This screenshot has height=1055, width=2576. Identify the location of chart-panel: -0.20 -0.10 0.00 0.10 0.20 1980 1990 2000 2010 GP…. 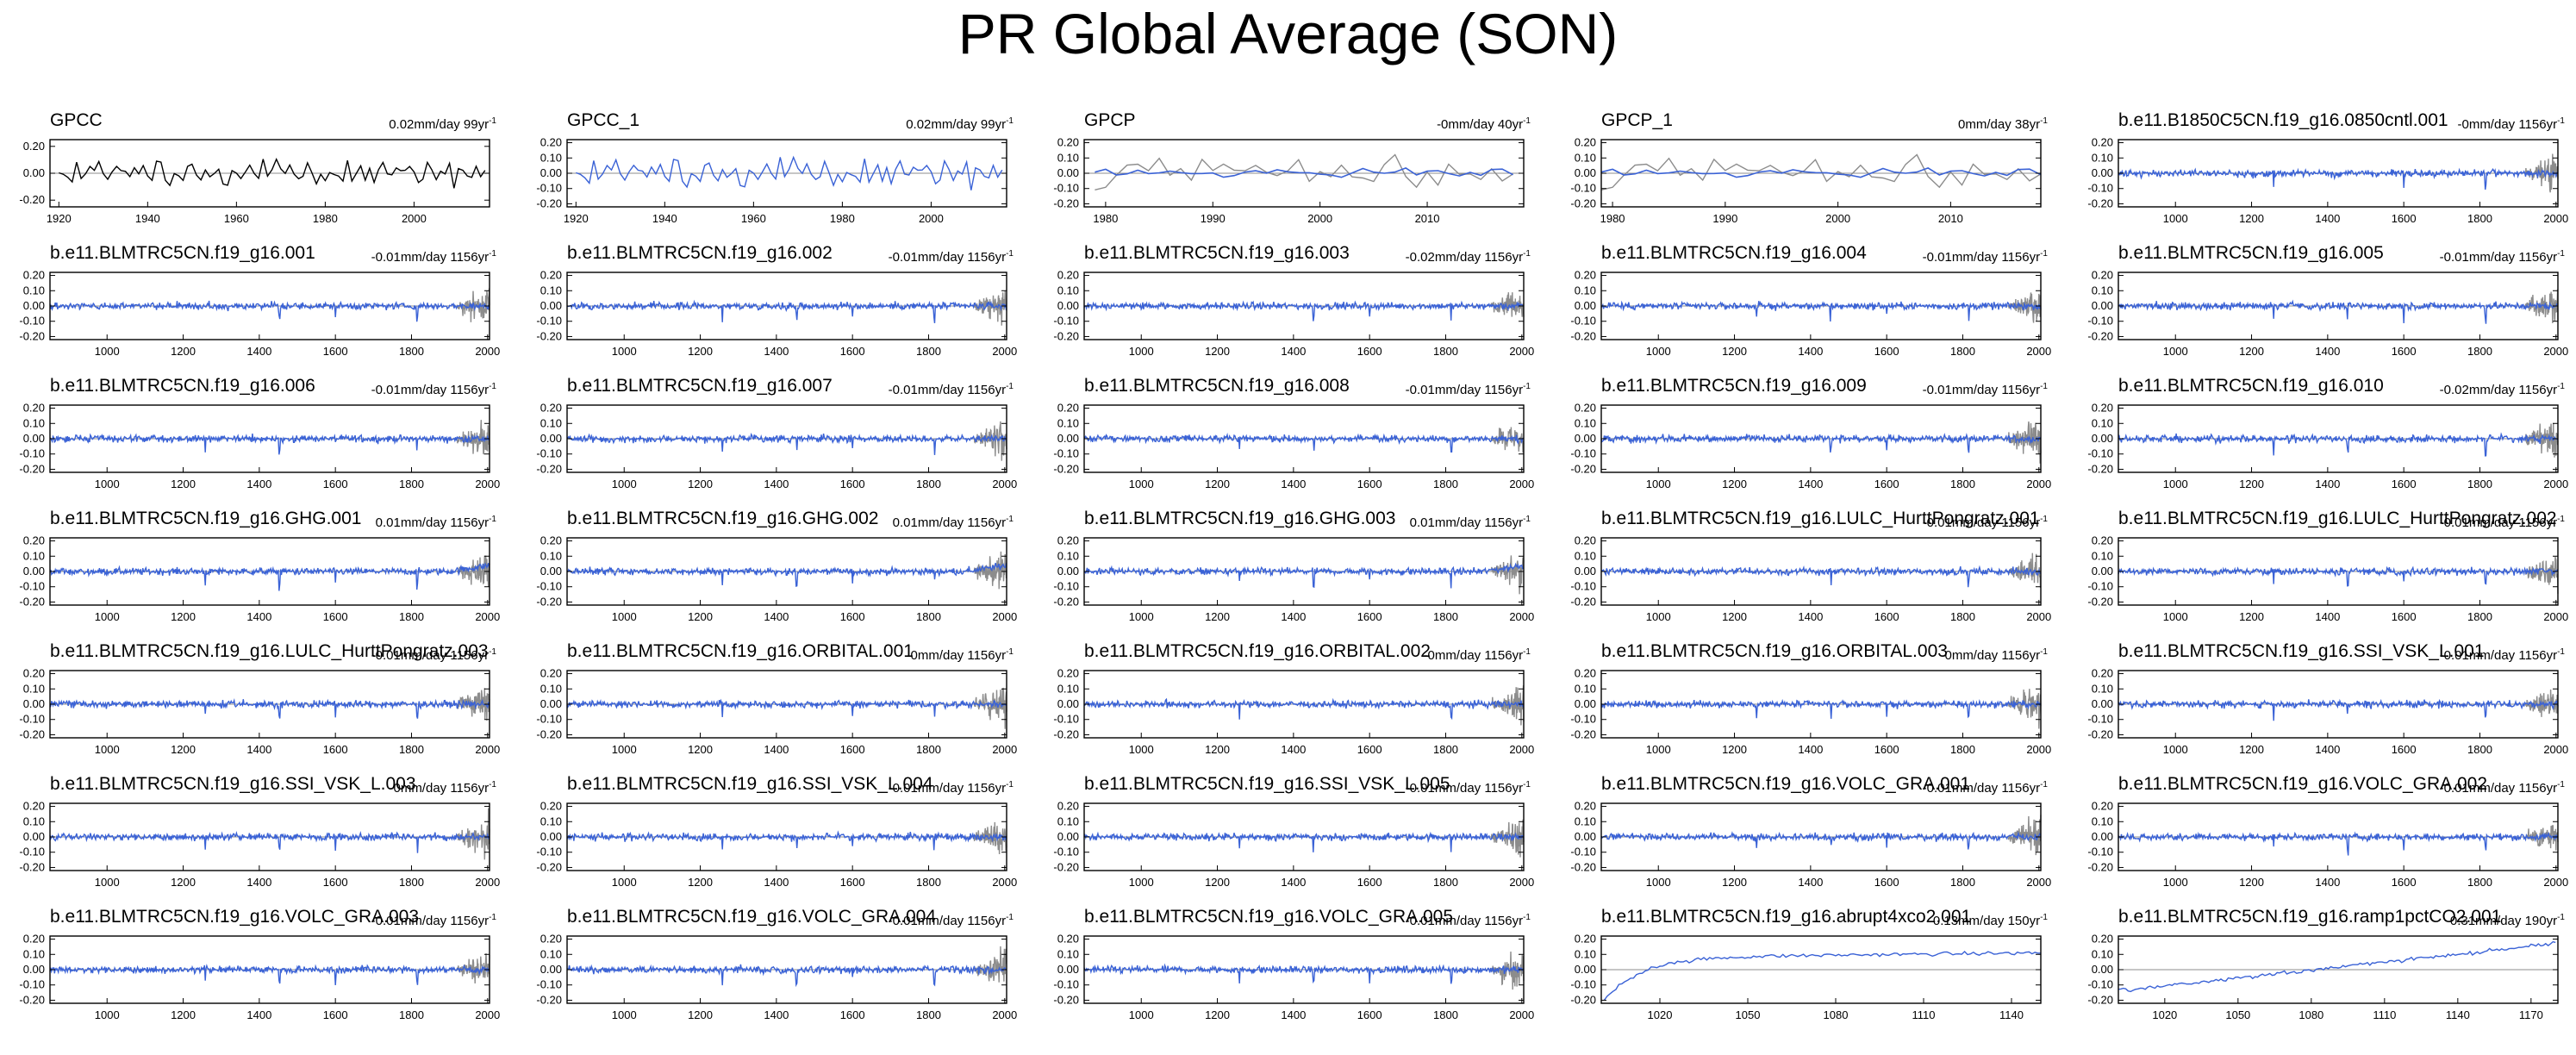
(1292, 185).